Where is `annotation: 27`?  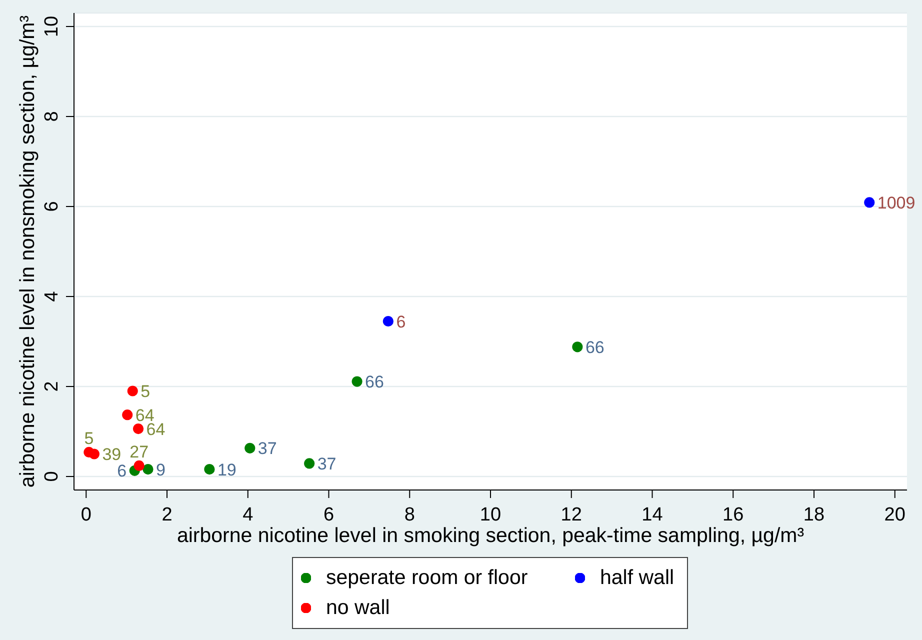
annotation: 27 is located at coordinates (139, 452).